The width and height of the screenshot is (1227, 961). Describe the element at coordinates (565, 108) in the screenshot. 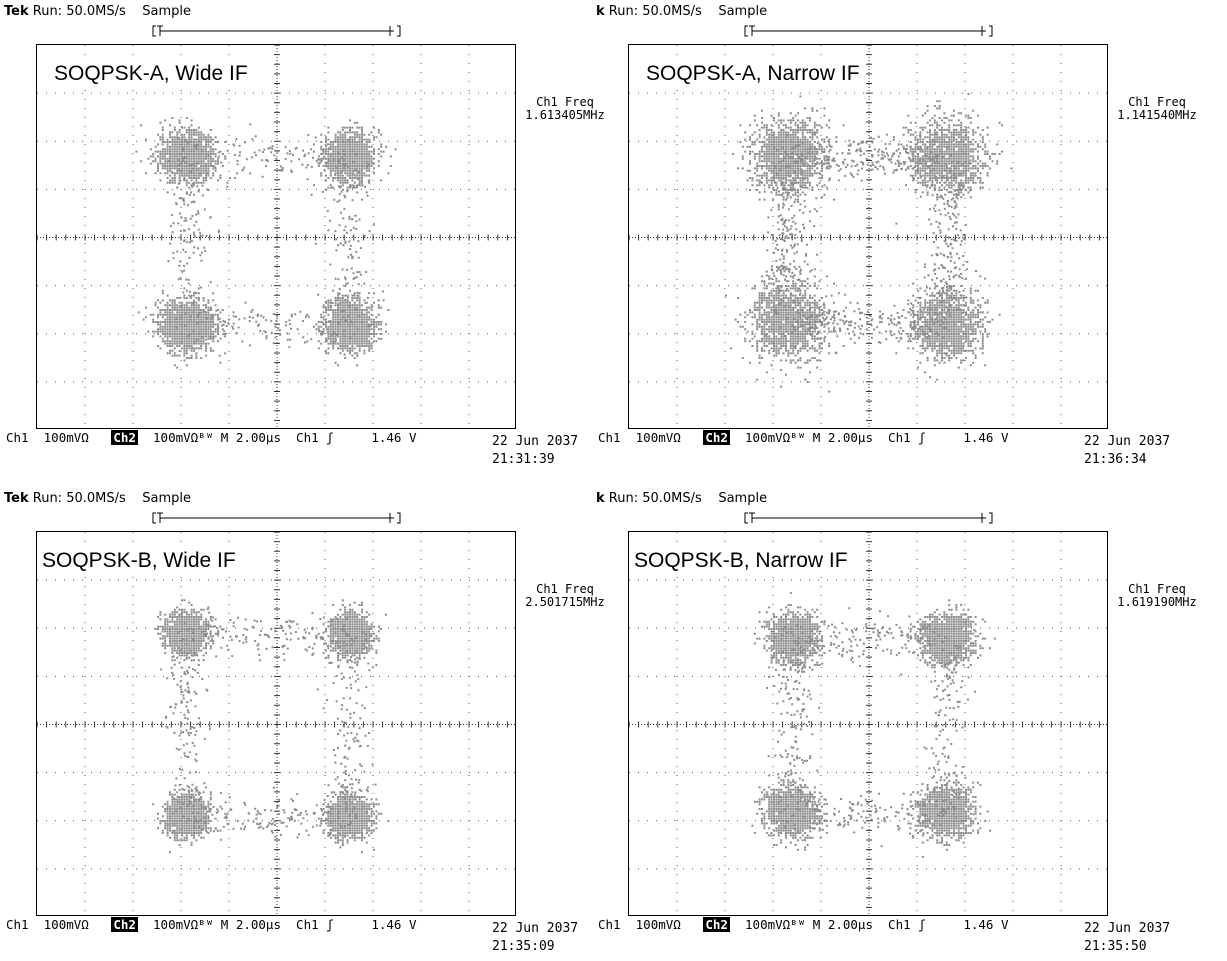

I see `frequency-readout: Ch1 Freq 1.613405MHz` at that location.